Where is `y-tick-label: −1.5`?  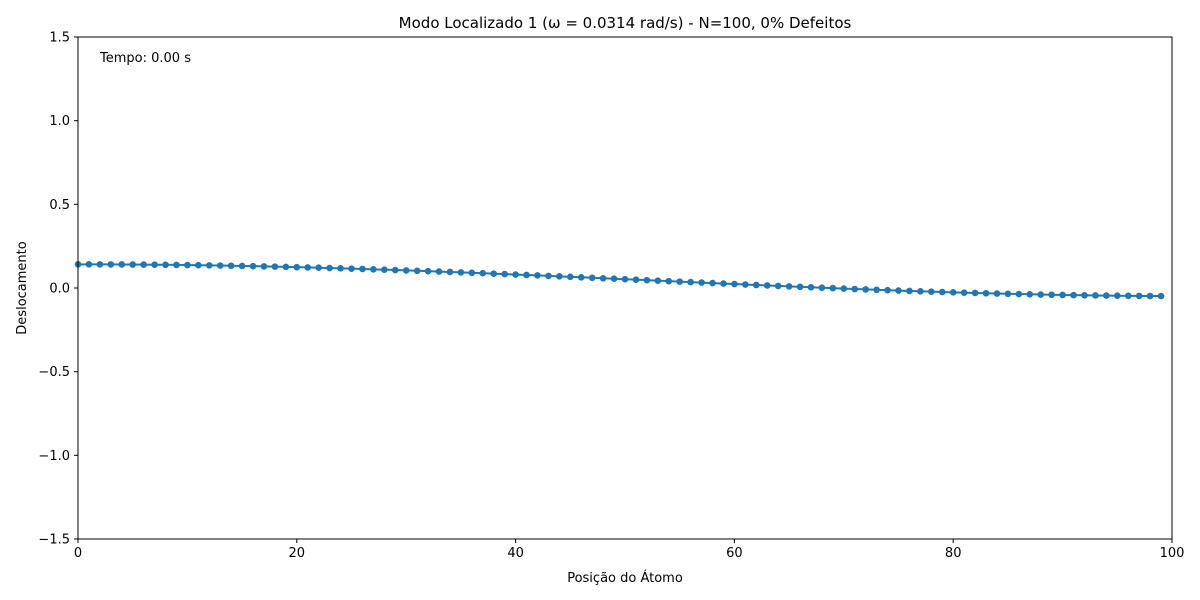 y-tick-label: −1.5 is located at coordinates (54, 540).